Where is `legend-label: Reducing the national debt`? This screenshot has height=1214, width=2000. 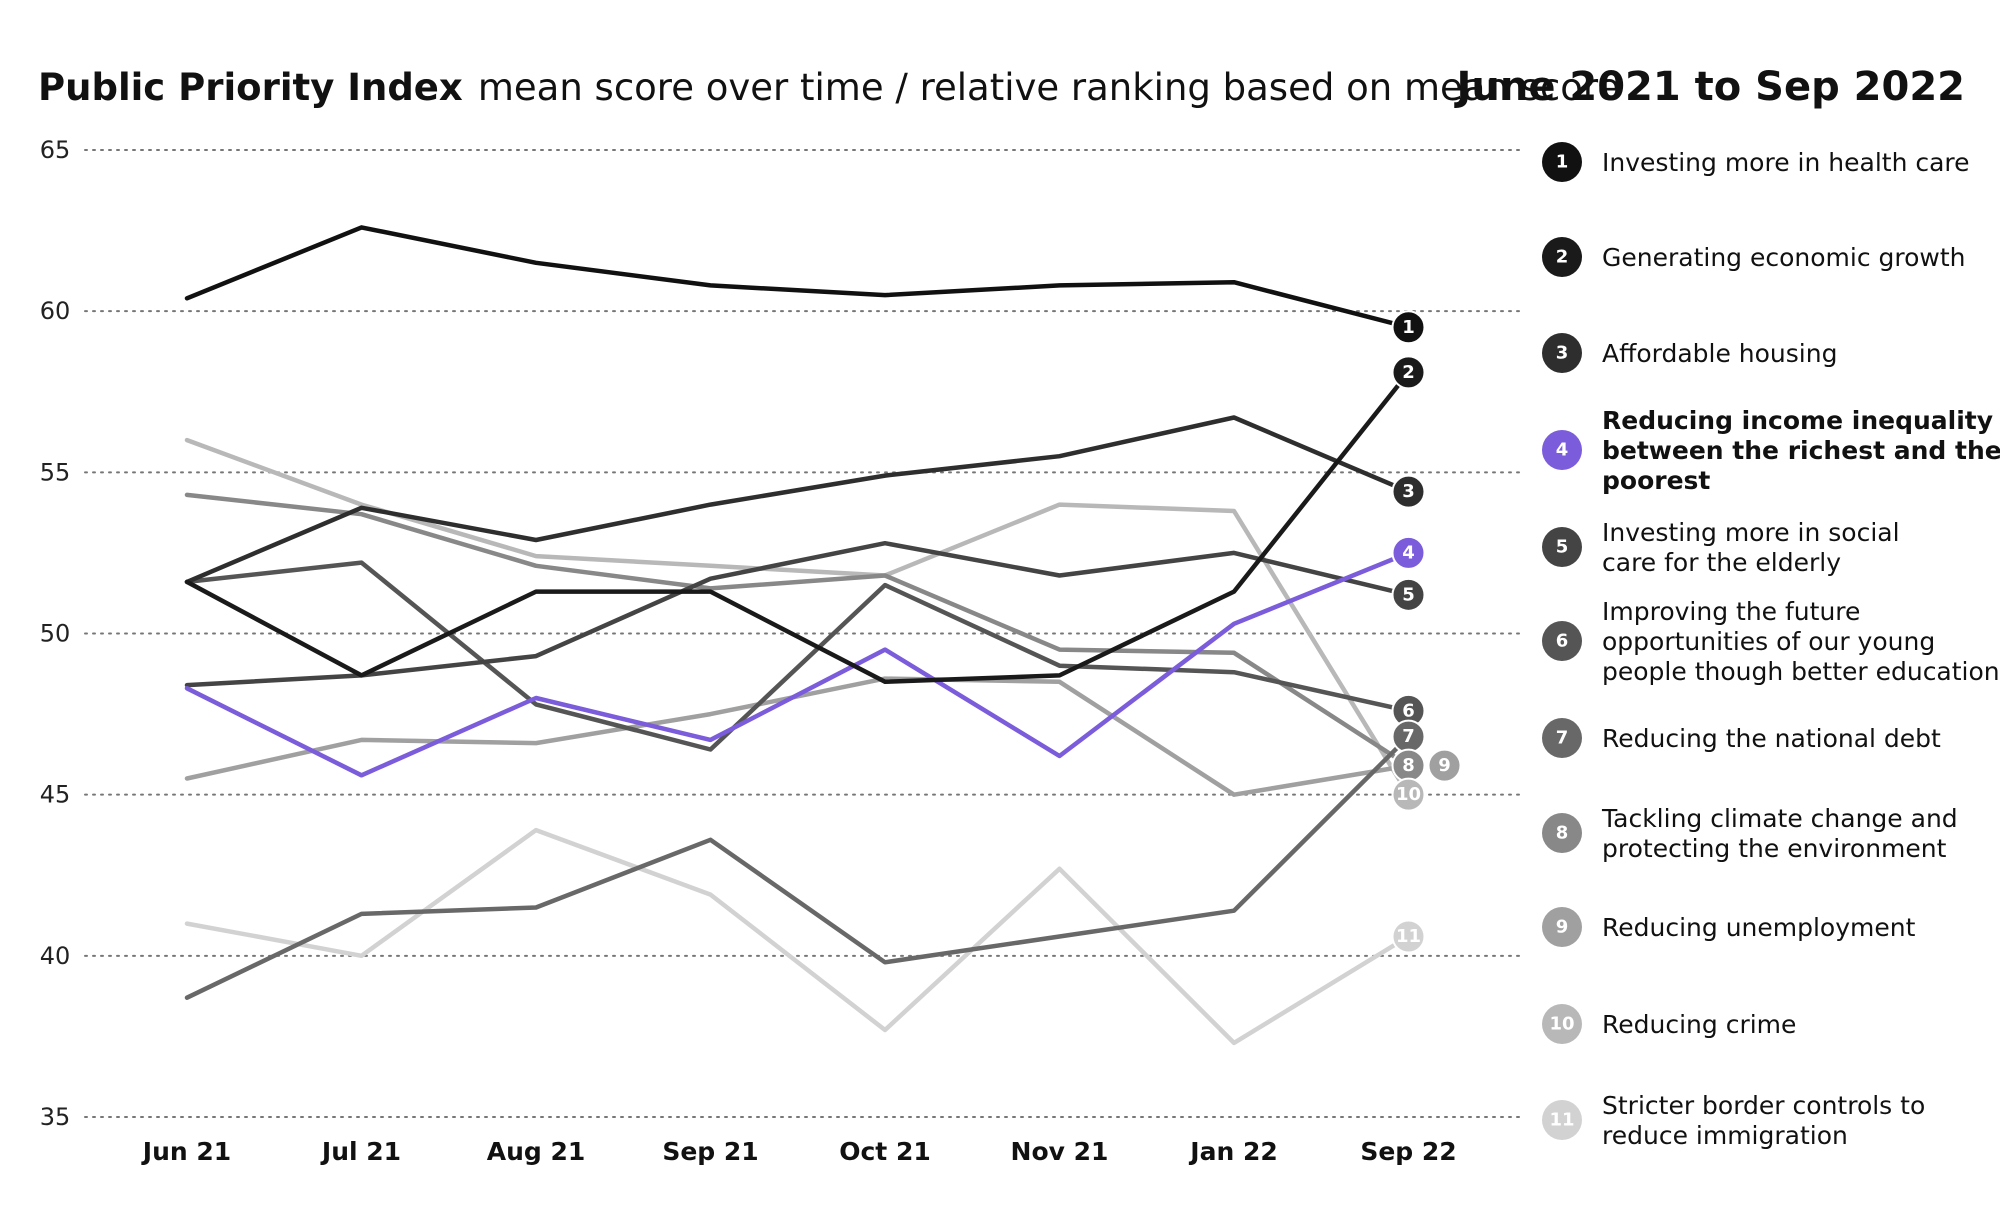 legend-label: Reducing the national debt is located at coordinates (1771, 738).